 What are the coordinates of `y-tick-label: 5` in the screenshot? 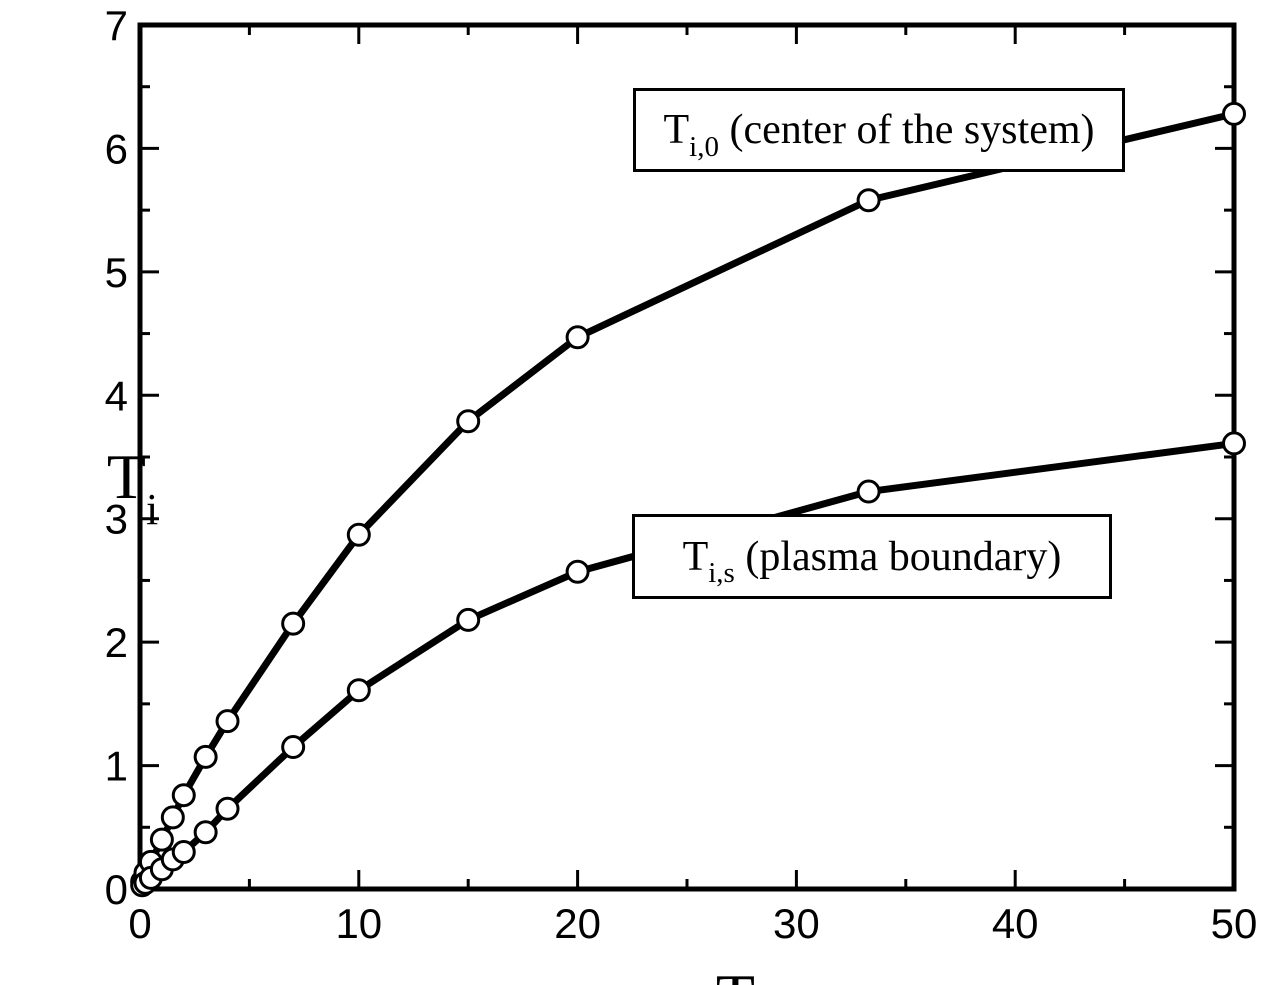 It's located at (116, 272).